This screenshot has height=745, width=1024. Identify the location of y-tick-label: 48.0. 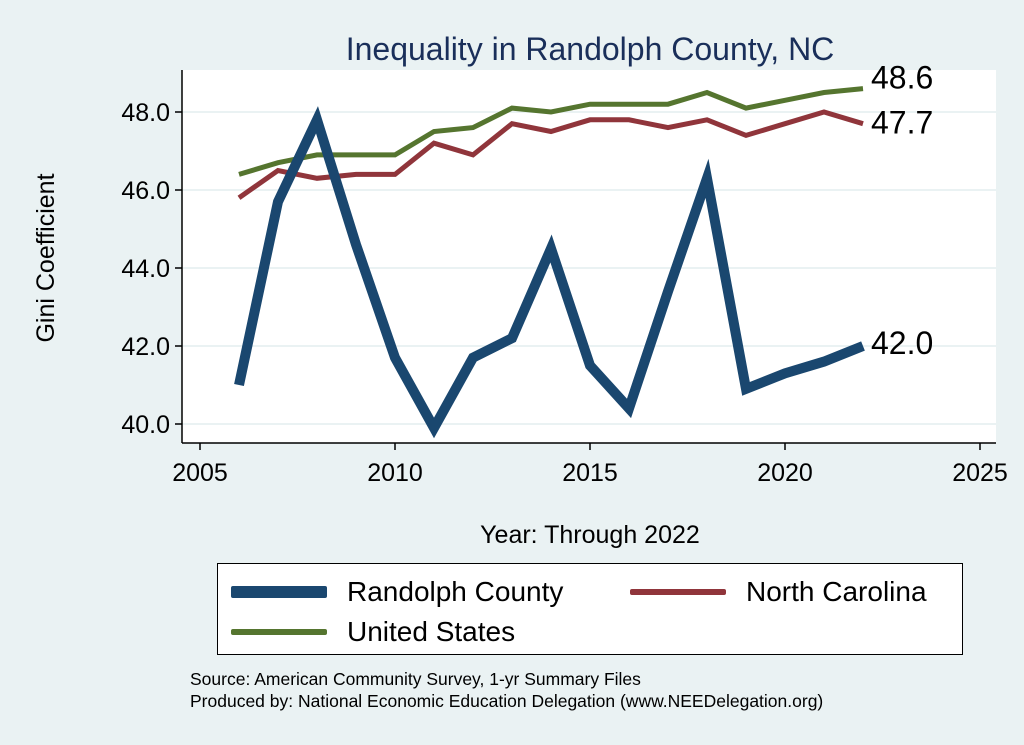
(145, 113).